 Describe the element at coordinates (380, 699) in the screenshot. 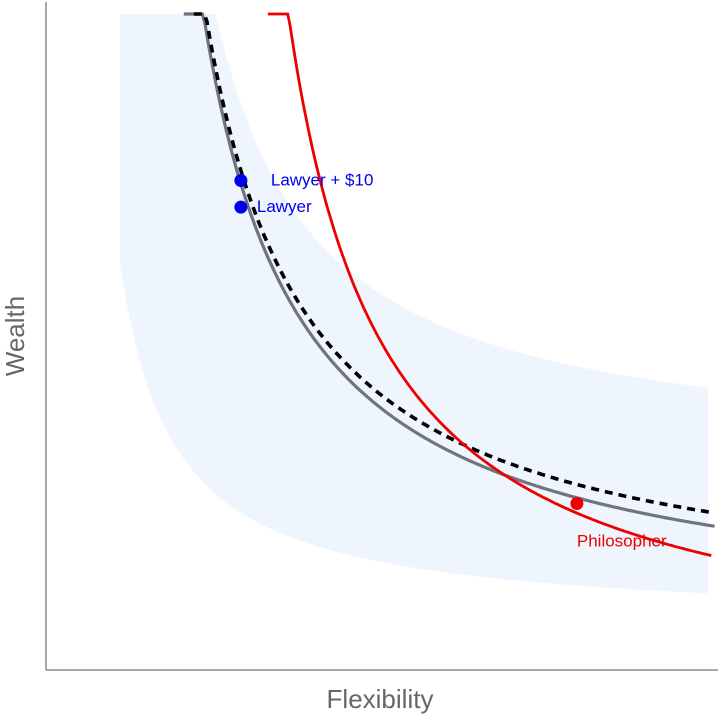

I see `x-axis-label: Flexibility` at that location.